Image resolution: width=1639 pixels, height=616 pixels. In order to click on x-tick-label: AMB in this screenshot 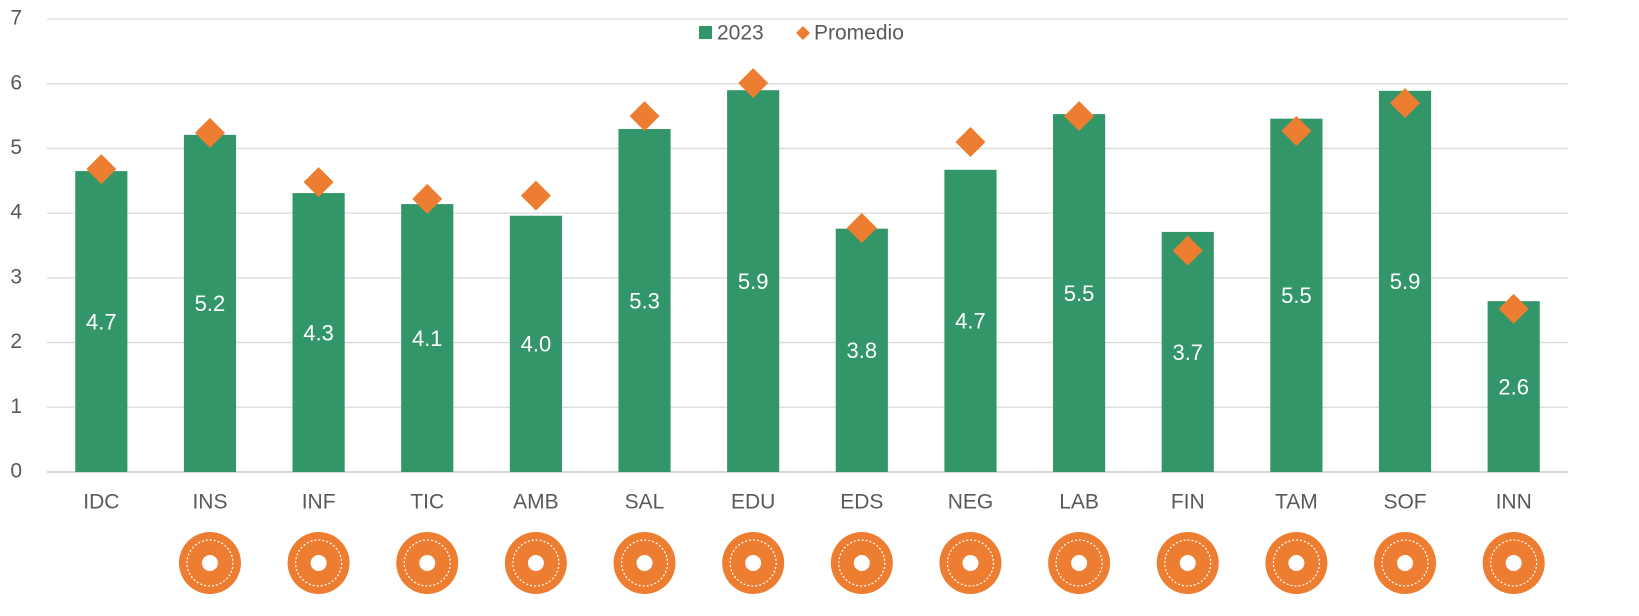, I will do `click(536, 502)`.